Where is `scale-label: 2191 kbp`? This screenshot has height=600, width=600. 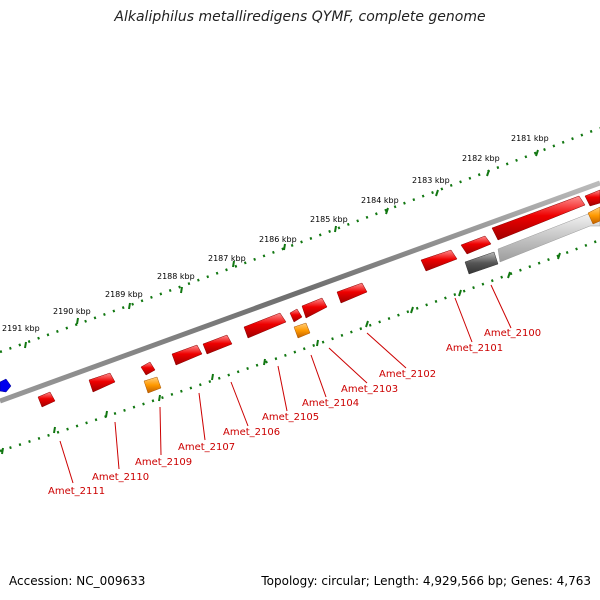 scale-label: 2191 kbp is located at coordinates (21, 328).